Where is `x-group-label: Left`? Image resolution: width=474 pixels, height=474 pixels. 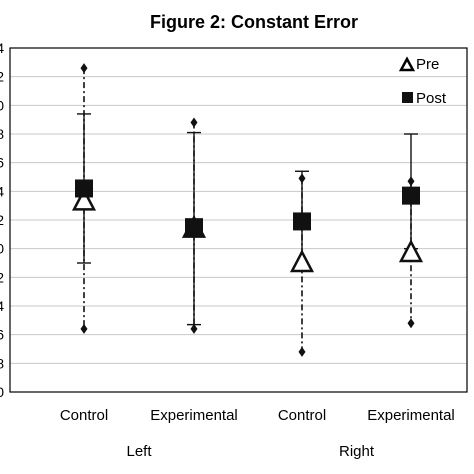
x-group-label: Left is located at coordinates (139, 451).